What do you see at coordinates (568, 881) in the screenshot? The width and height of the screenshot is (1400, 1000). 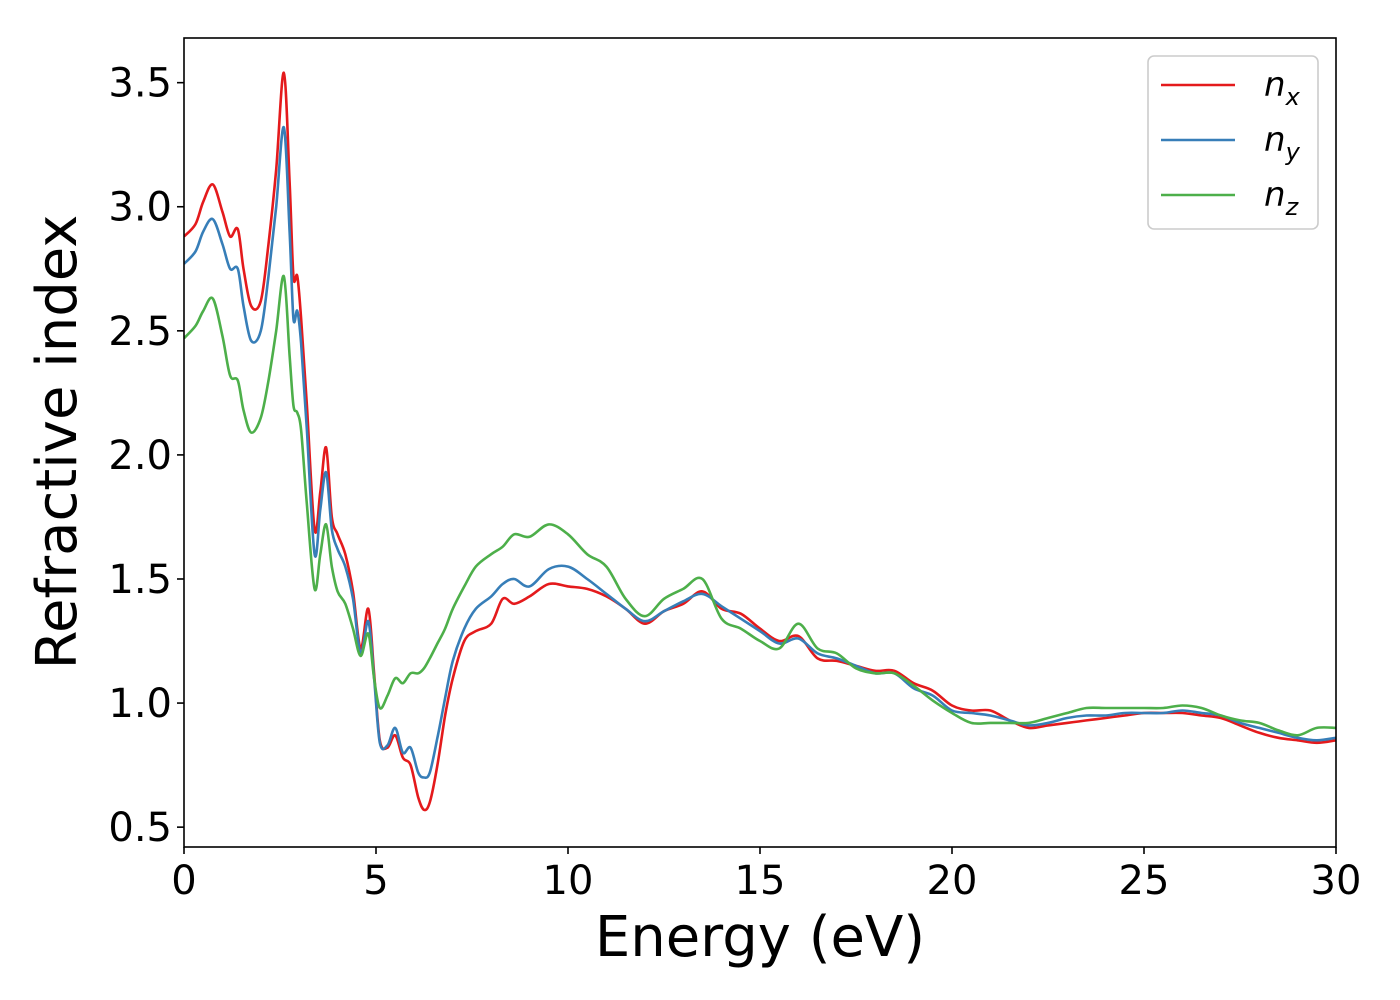 I see `x-tick-label: 10` at bounding box center [568, 881].